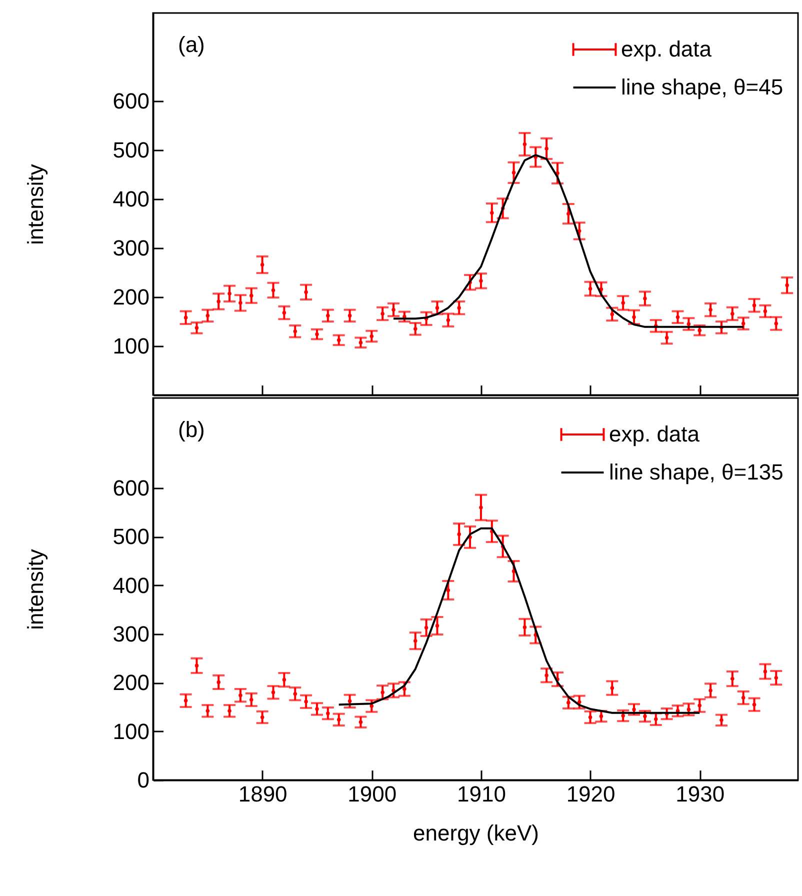  What do you see at coordinates (131, 683) in the screenshot?
I see `y-tick-label: 200` at bounding box center [131, 683].